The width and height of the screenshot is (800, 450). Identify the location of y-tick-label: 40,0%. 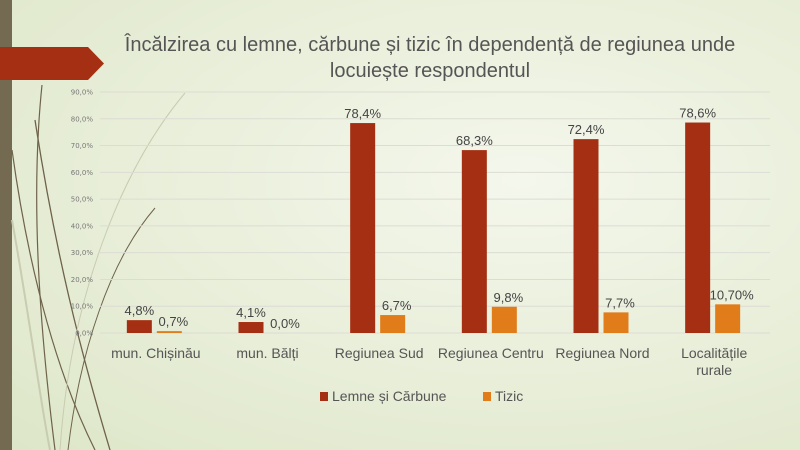
(82, 226).